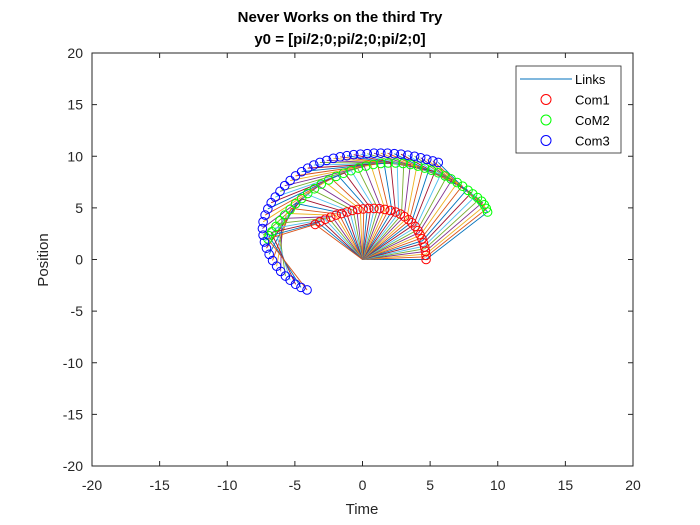  Describe the element at coordinates (592, 100) in the screenshot. I see `legend-label: Com1` at that location.